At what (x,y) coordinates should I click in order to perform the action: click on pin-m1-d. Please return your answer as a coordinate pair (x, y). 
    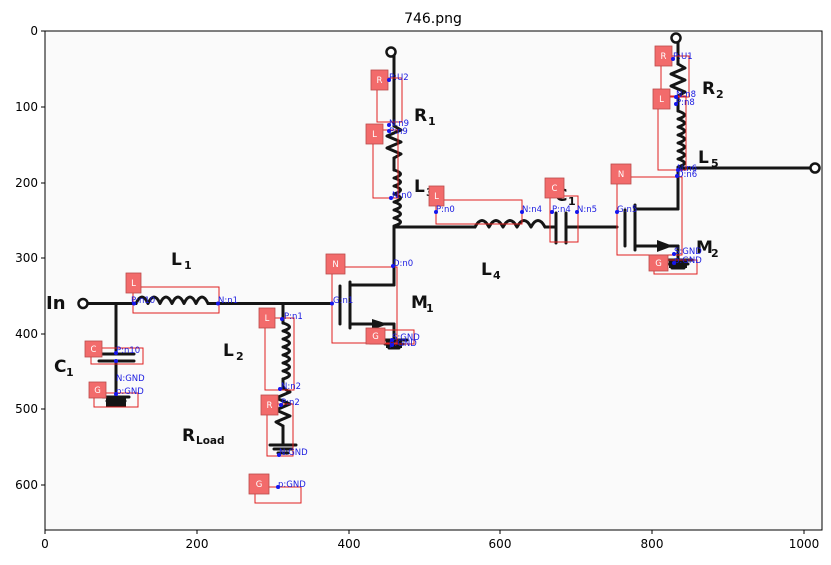
    Looking at the image, I should click on (393, 266).